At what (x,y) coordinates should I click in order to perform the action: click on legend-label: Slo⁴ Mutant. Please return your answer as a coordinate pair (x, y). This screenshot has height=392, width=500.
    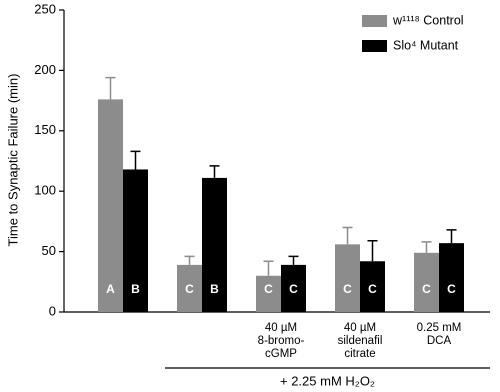
    Looking at the image, I should click on (426, 45).